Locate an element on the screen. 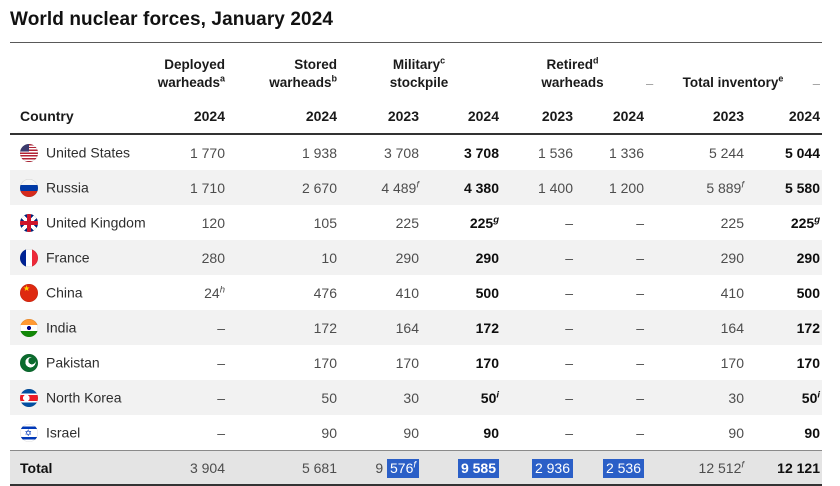 This screenshot has height=486, width=840. value-cell: 1 336 is located at coordinates (626, 152).